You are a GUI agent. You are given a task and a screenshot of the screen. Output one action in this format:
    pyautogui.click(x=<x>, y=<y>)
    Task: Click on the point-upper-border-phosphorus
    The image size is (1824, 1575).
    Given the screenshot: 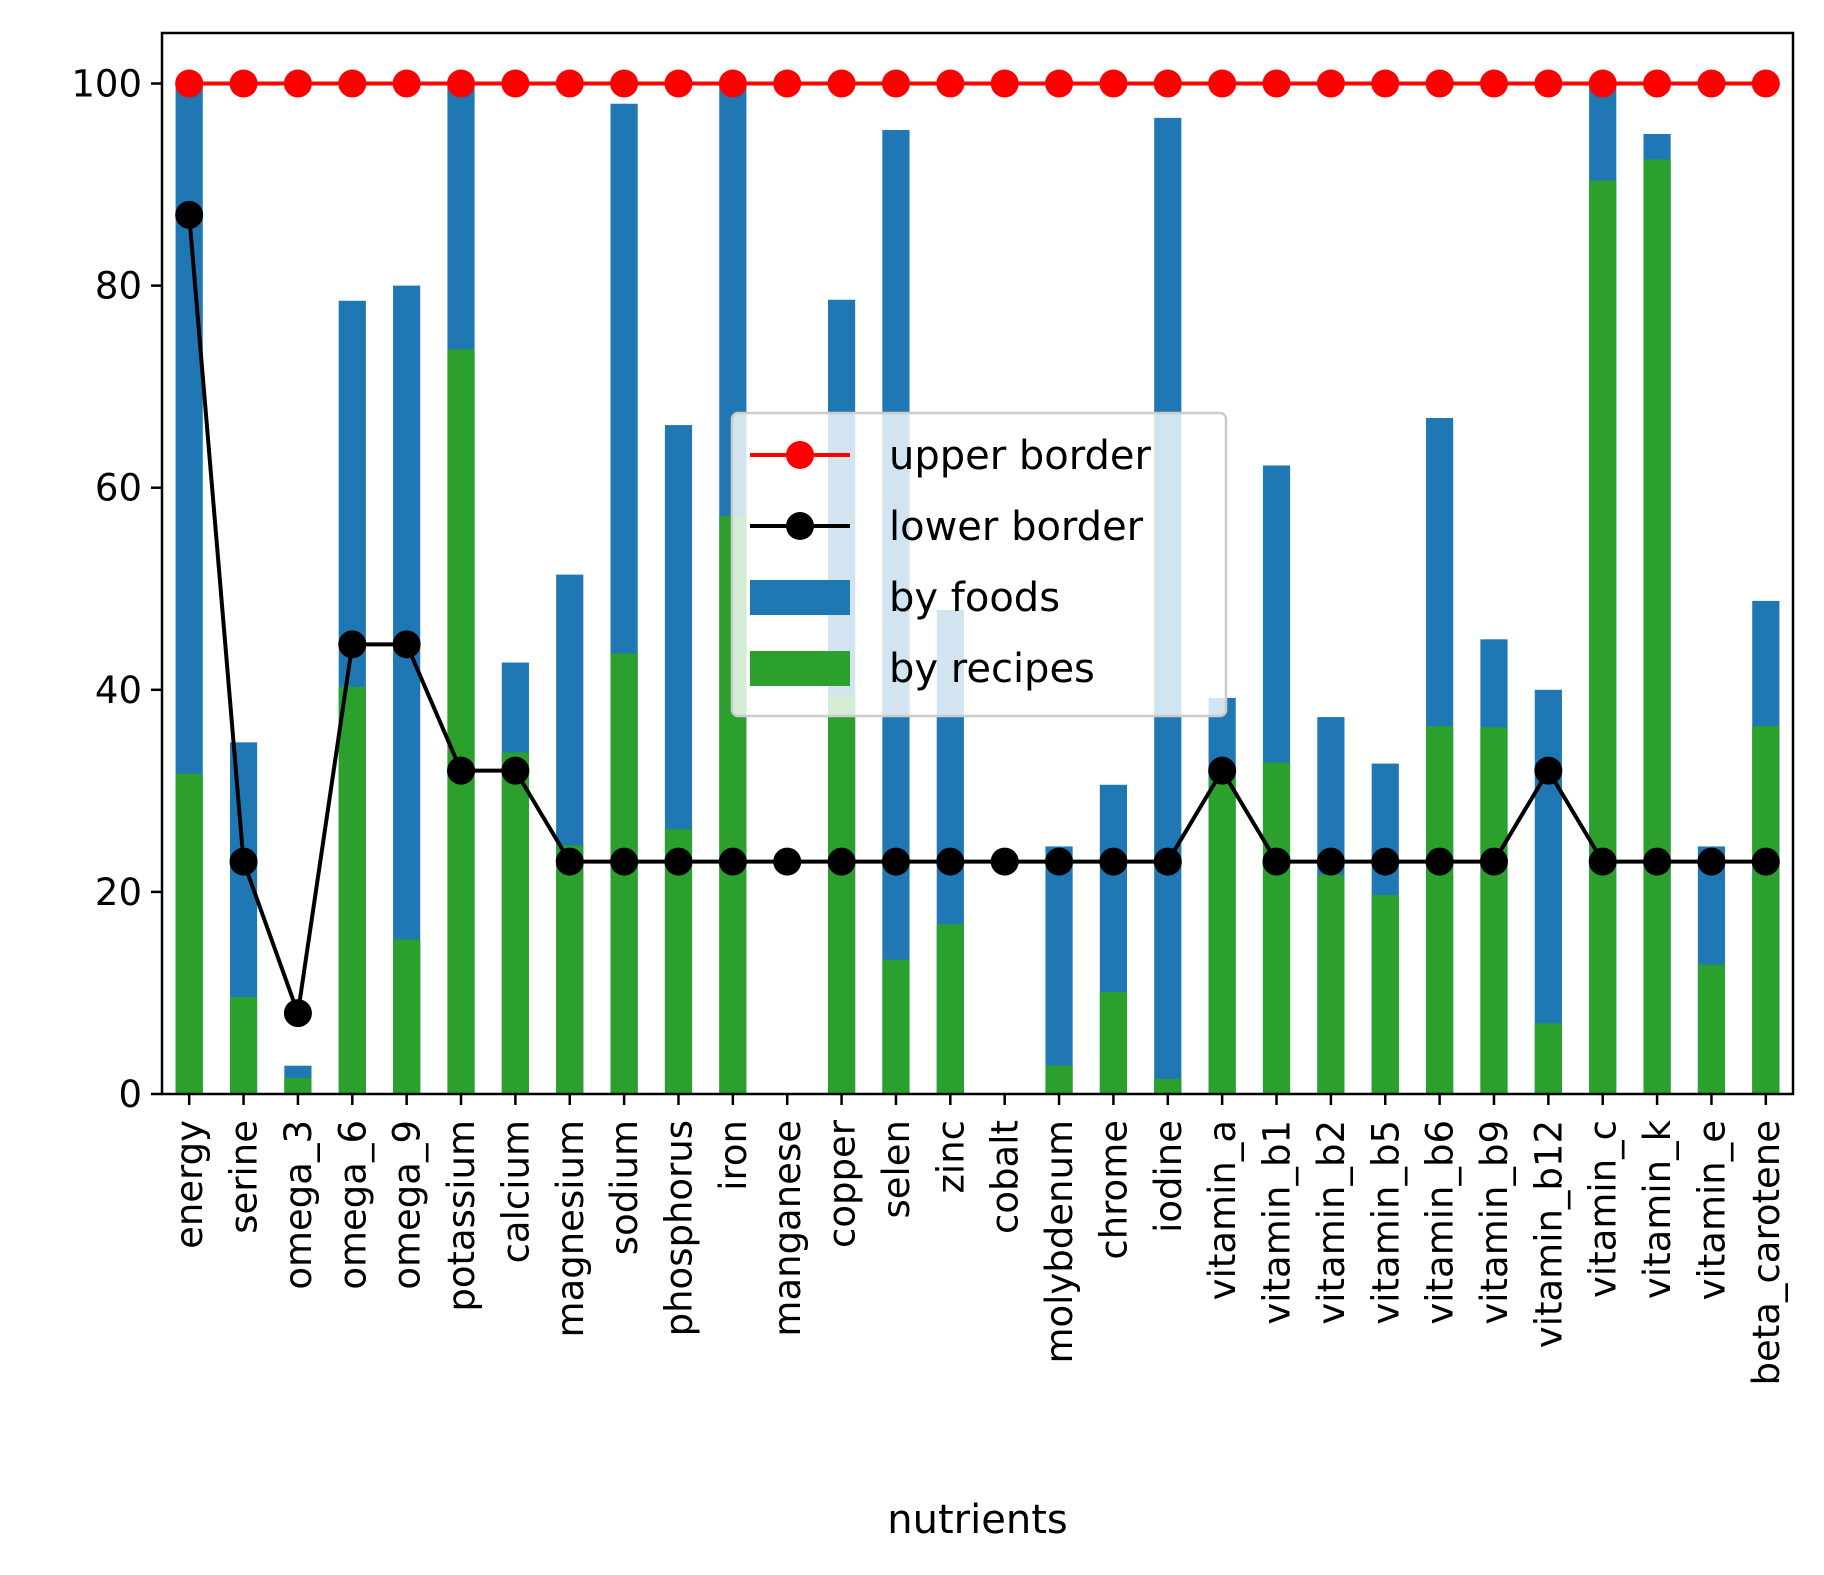 What is the action you would take?
    pyautogui.click(x=678, y=83)
    